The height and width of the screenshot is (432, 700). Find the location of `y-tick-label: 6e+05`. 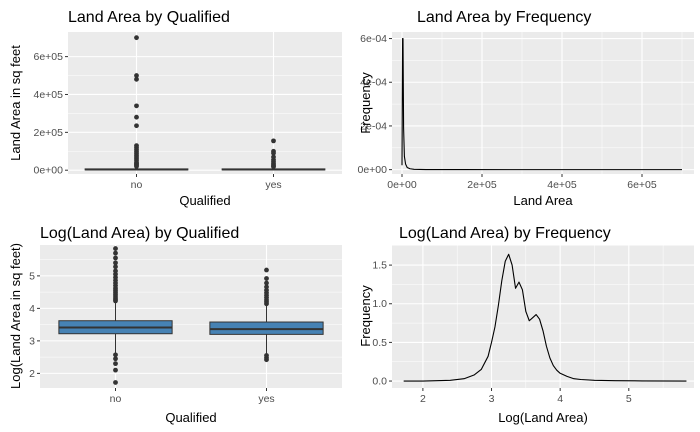

y-tick-label: 6e+05 is located at coordinates (49, 57).